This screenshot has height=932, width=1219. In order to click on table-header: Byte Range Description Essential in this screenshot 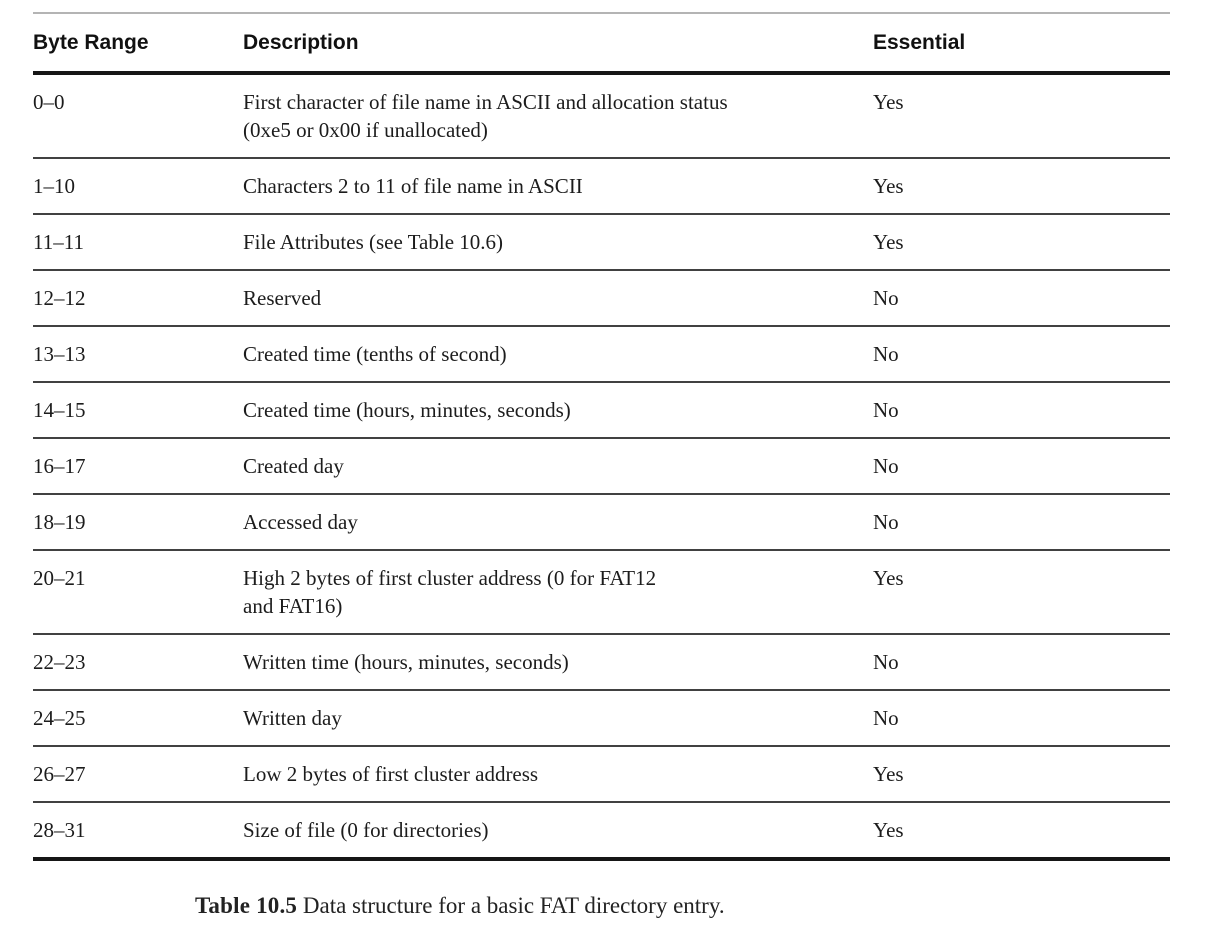, I will do `click(601, 43)`.